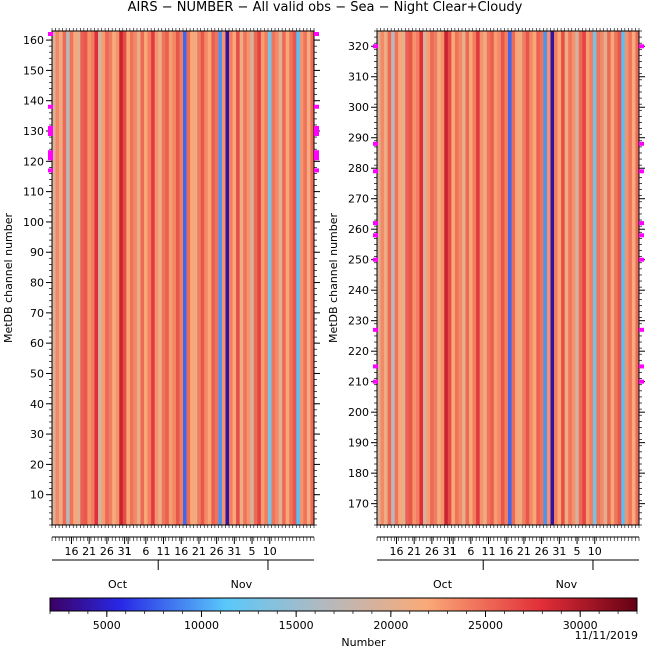  I want to click on month-label: Nov, so click(242, 584).